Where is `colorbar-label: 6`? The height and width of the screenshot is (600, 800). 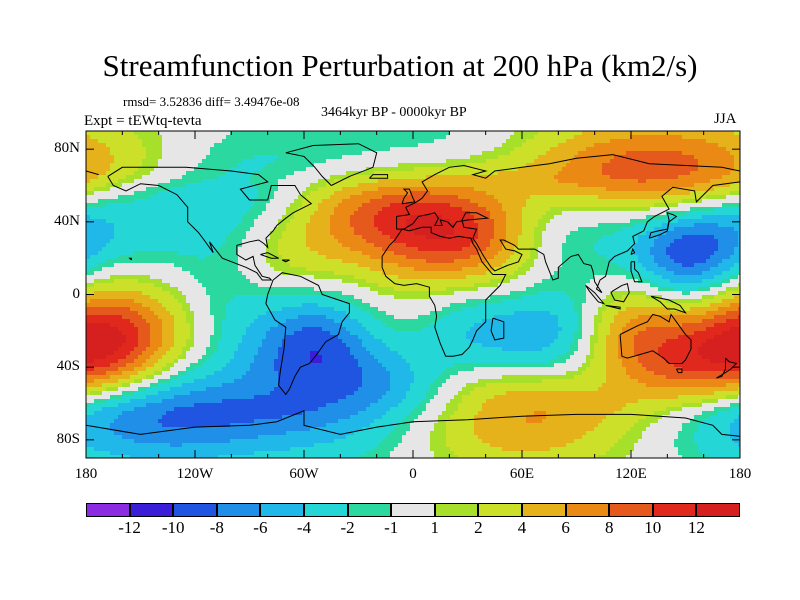
colorbar-label: 6 is located at coordinates (565, 527).